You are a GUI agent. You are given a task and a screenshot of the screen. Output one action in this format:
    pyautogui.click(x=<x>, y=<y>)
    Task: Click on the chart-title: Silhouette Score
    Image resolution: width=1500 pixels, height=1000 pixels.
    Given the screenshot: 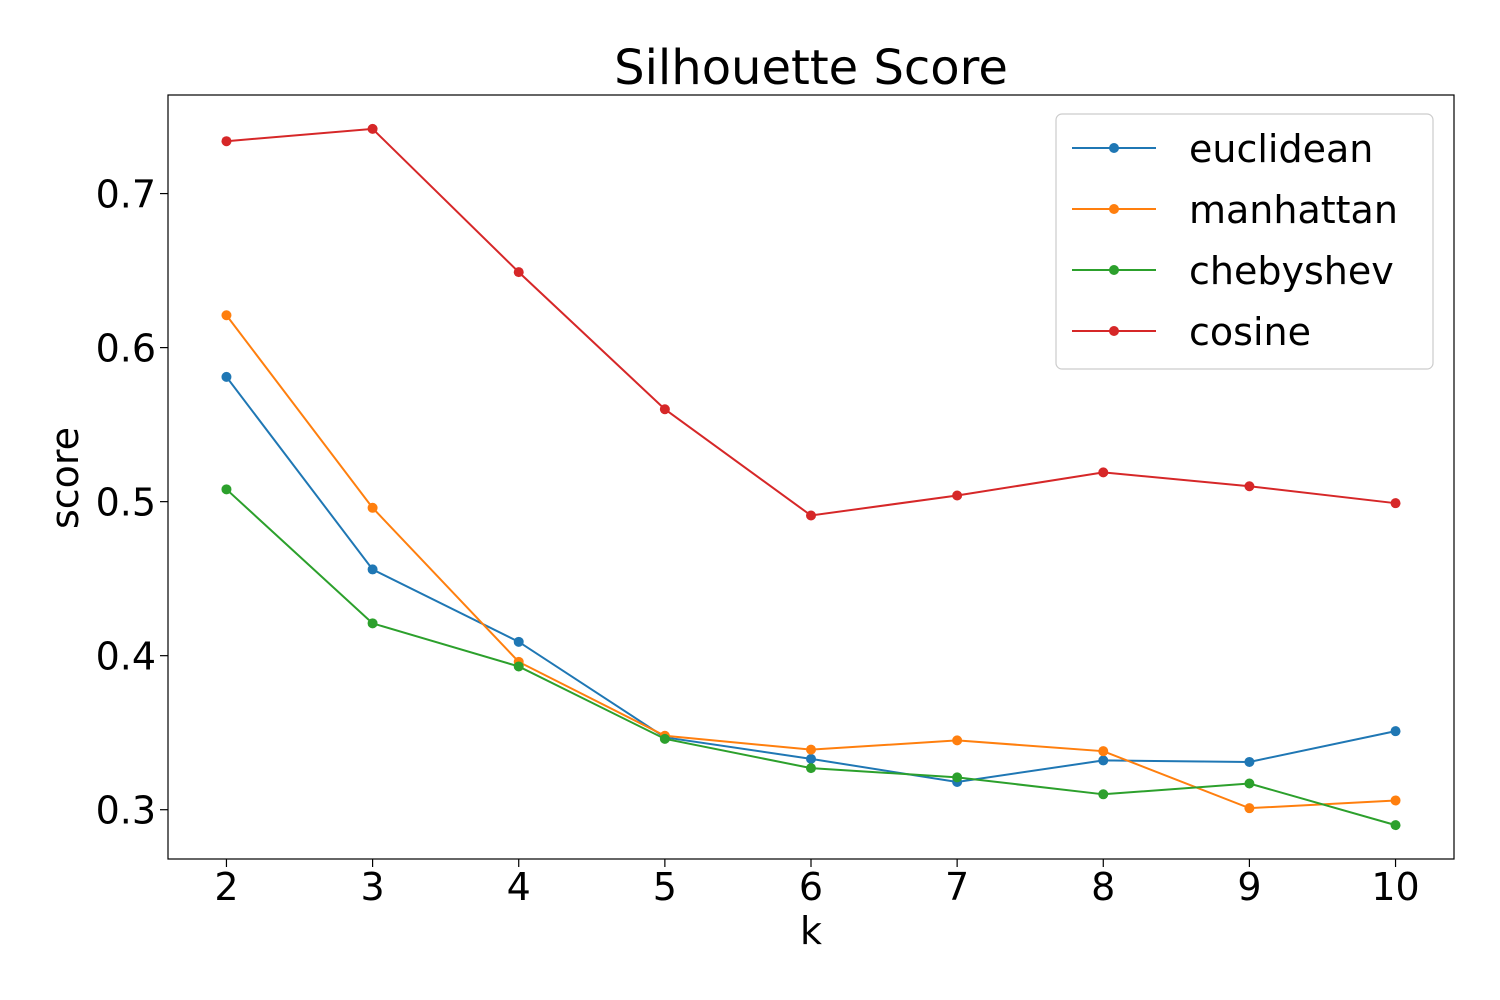 What is the action you would take?
    pyautogui.click(x=811, y=68)
    